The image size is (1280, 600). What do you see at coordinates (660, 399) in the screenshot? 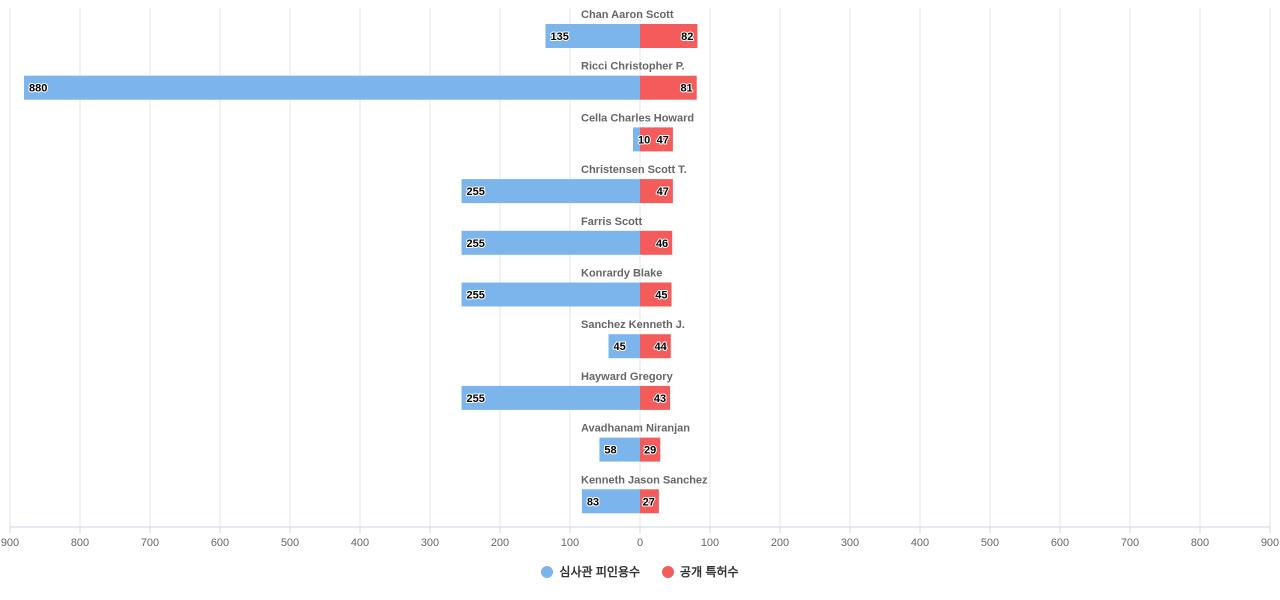
I see `data-label-patents: 43` at bounding box center [660, 399].